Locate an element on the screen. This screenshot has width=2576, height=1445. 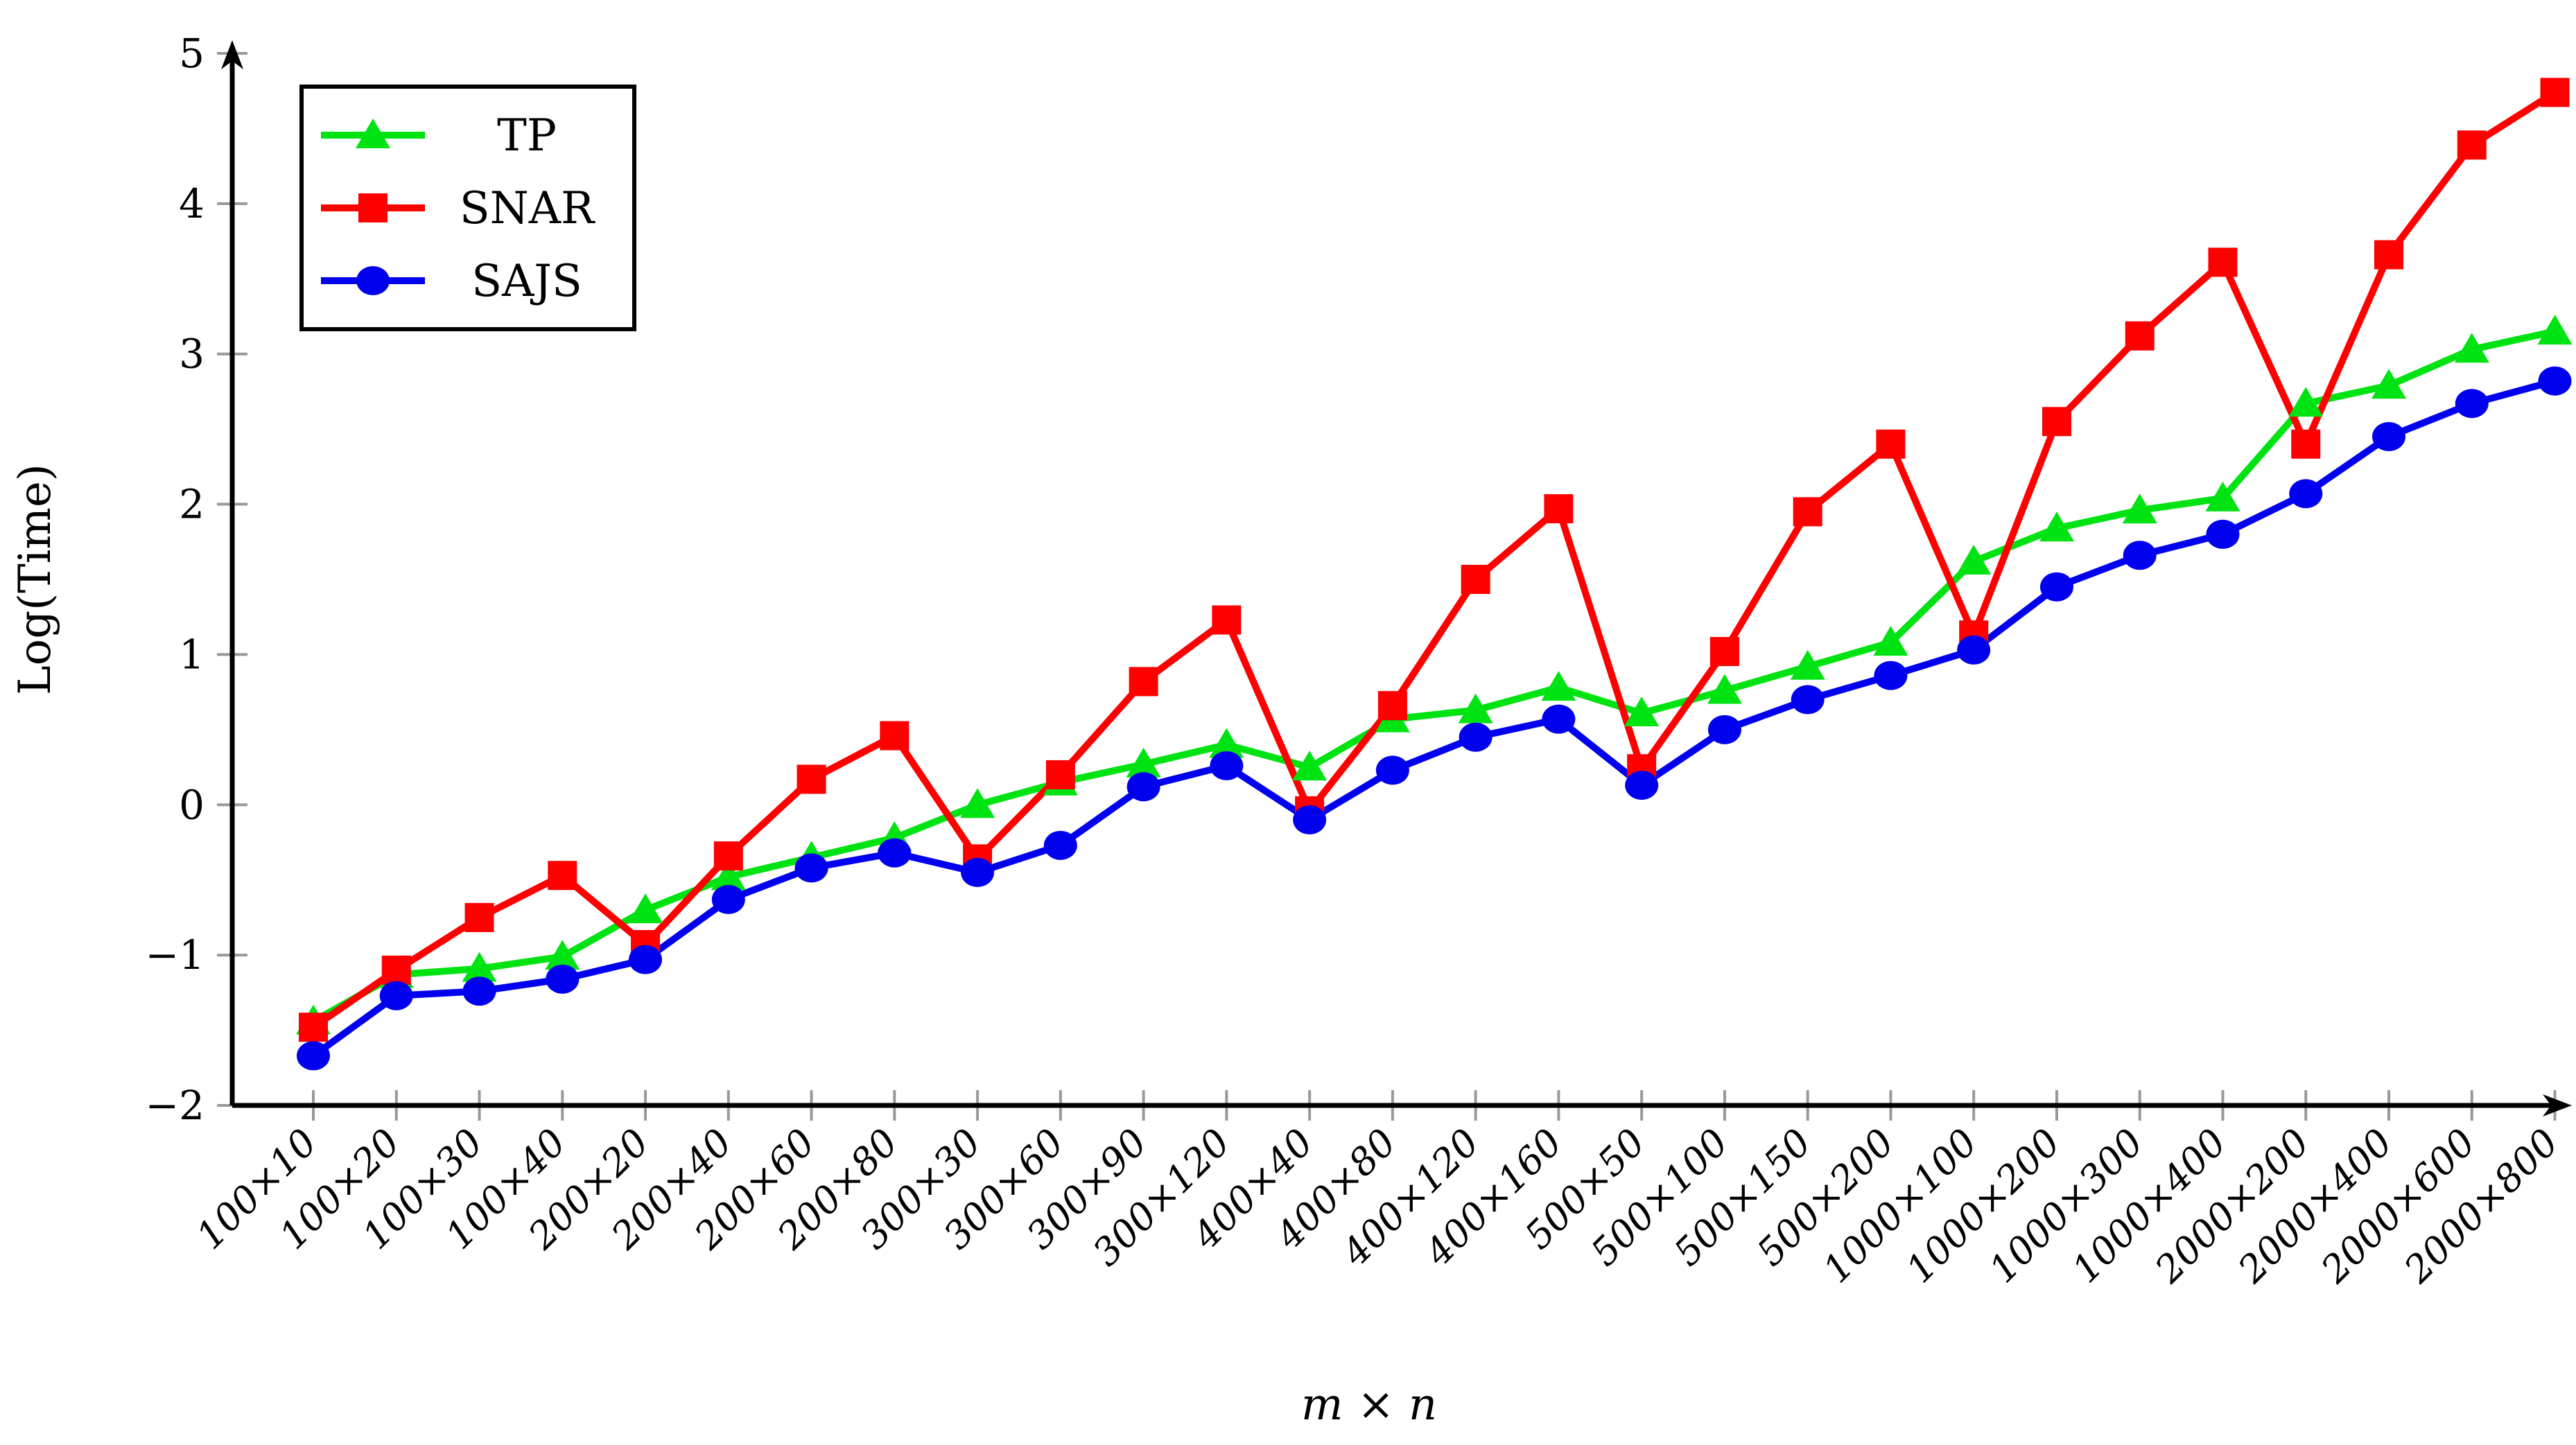
y-axis-title: Log(Time) is located at coordinates (35, 579).